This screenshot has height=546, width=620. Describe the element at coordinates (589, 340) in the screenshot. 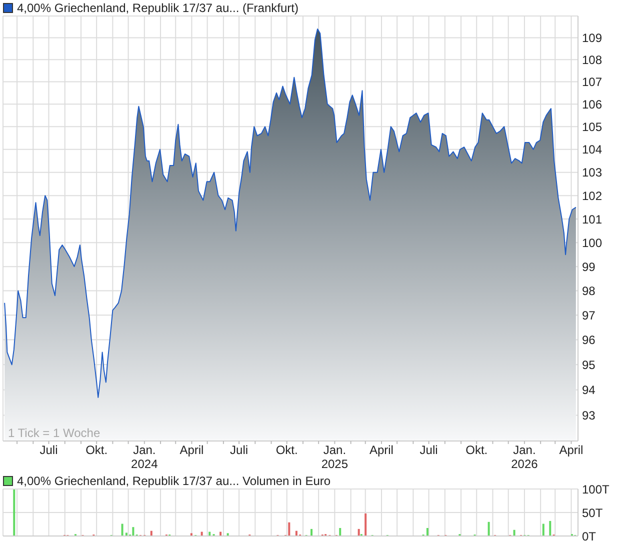

I see `y-tick-label: 96` at that location.